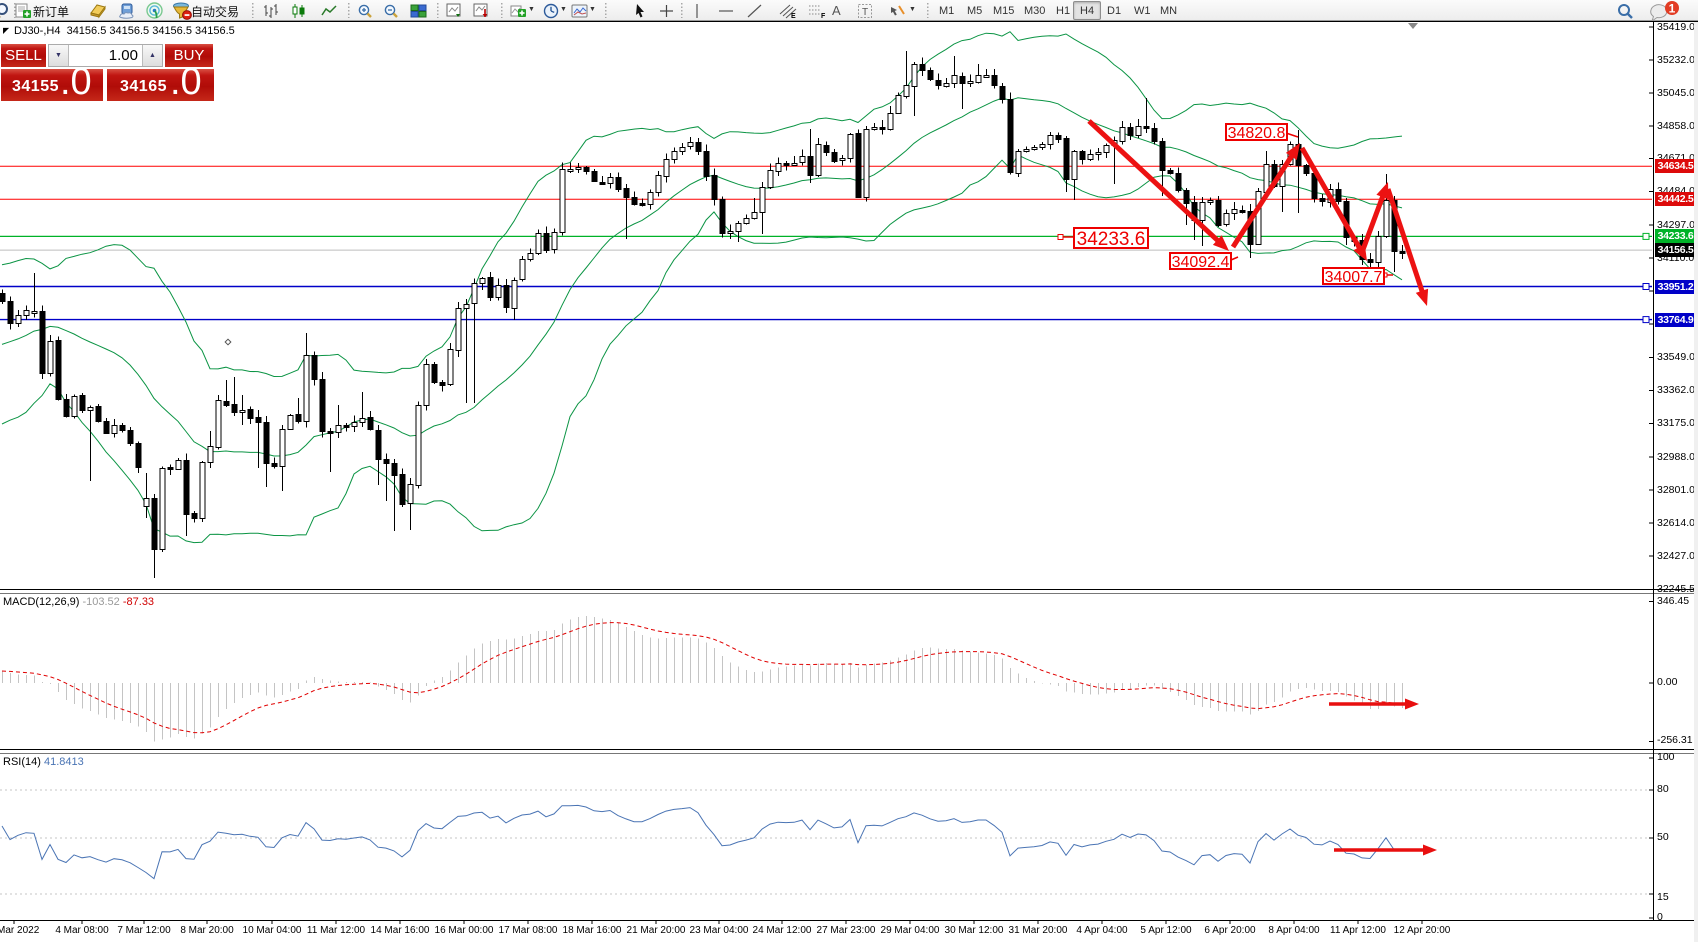 The image size is (1698, 942). What do you see at coordinates (823, 16) in the screenshot?
I see `svg-text: F` at bounding box center [823, 16].